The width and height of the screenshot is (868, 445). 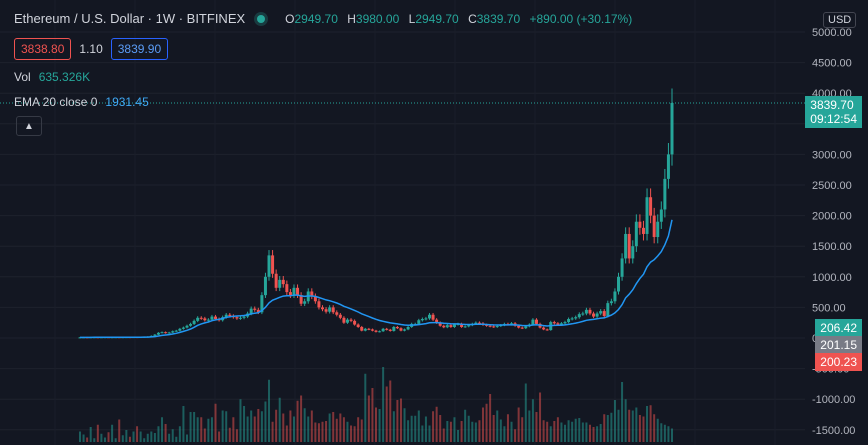 I want to click on ema-indicator-legend: EMA 20 close 0 1931.45, so click(x=81, y=102).